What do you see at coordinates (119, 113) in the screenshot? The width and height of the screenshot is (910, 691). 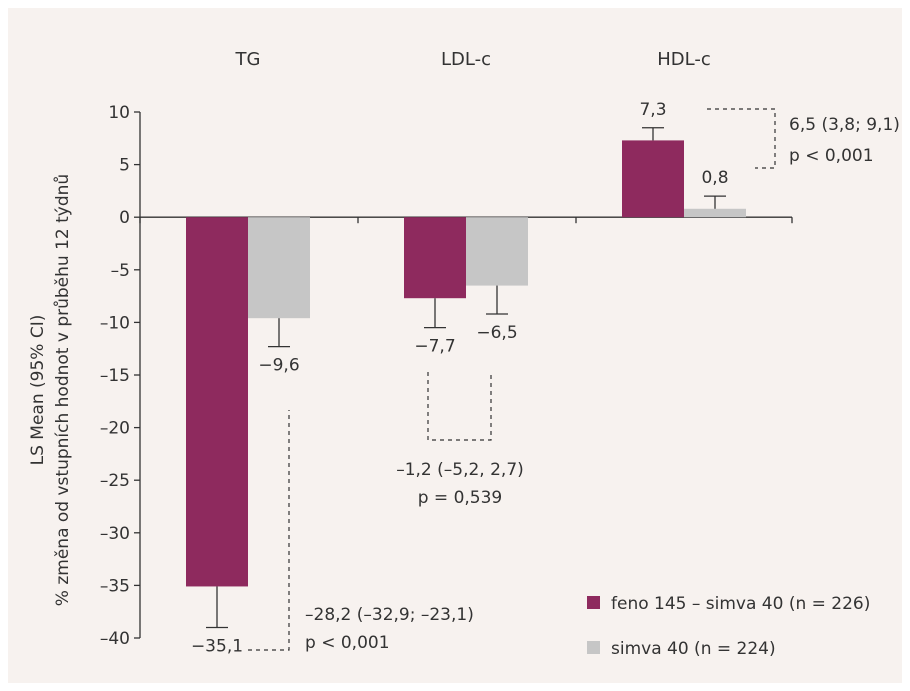 I see `y-tick-label: 10` at bounding box center [119, 113].